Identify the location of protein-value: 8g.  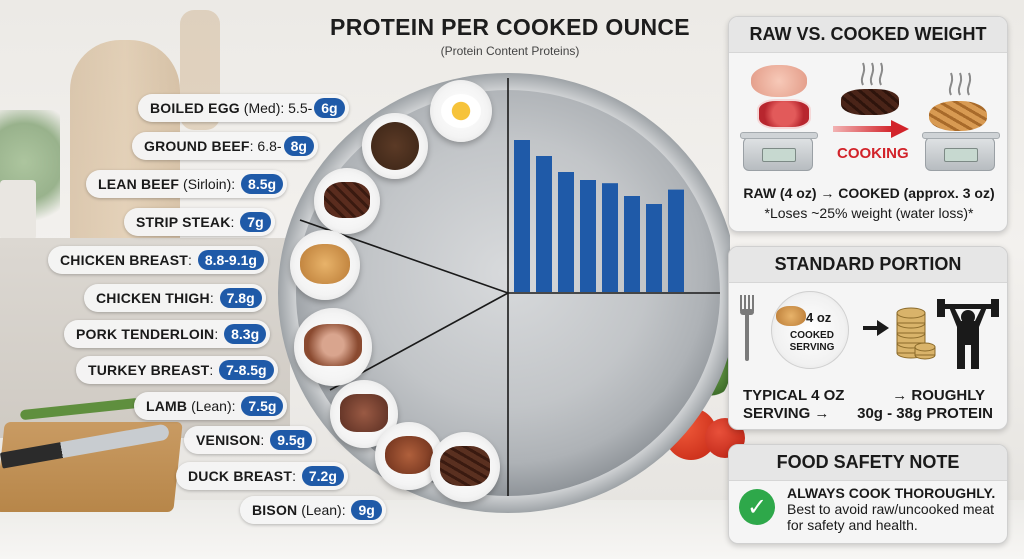
(298, 146).